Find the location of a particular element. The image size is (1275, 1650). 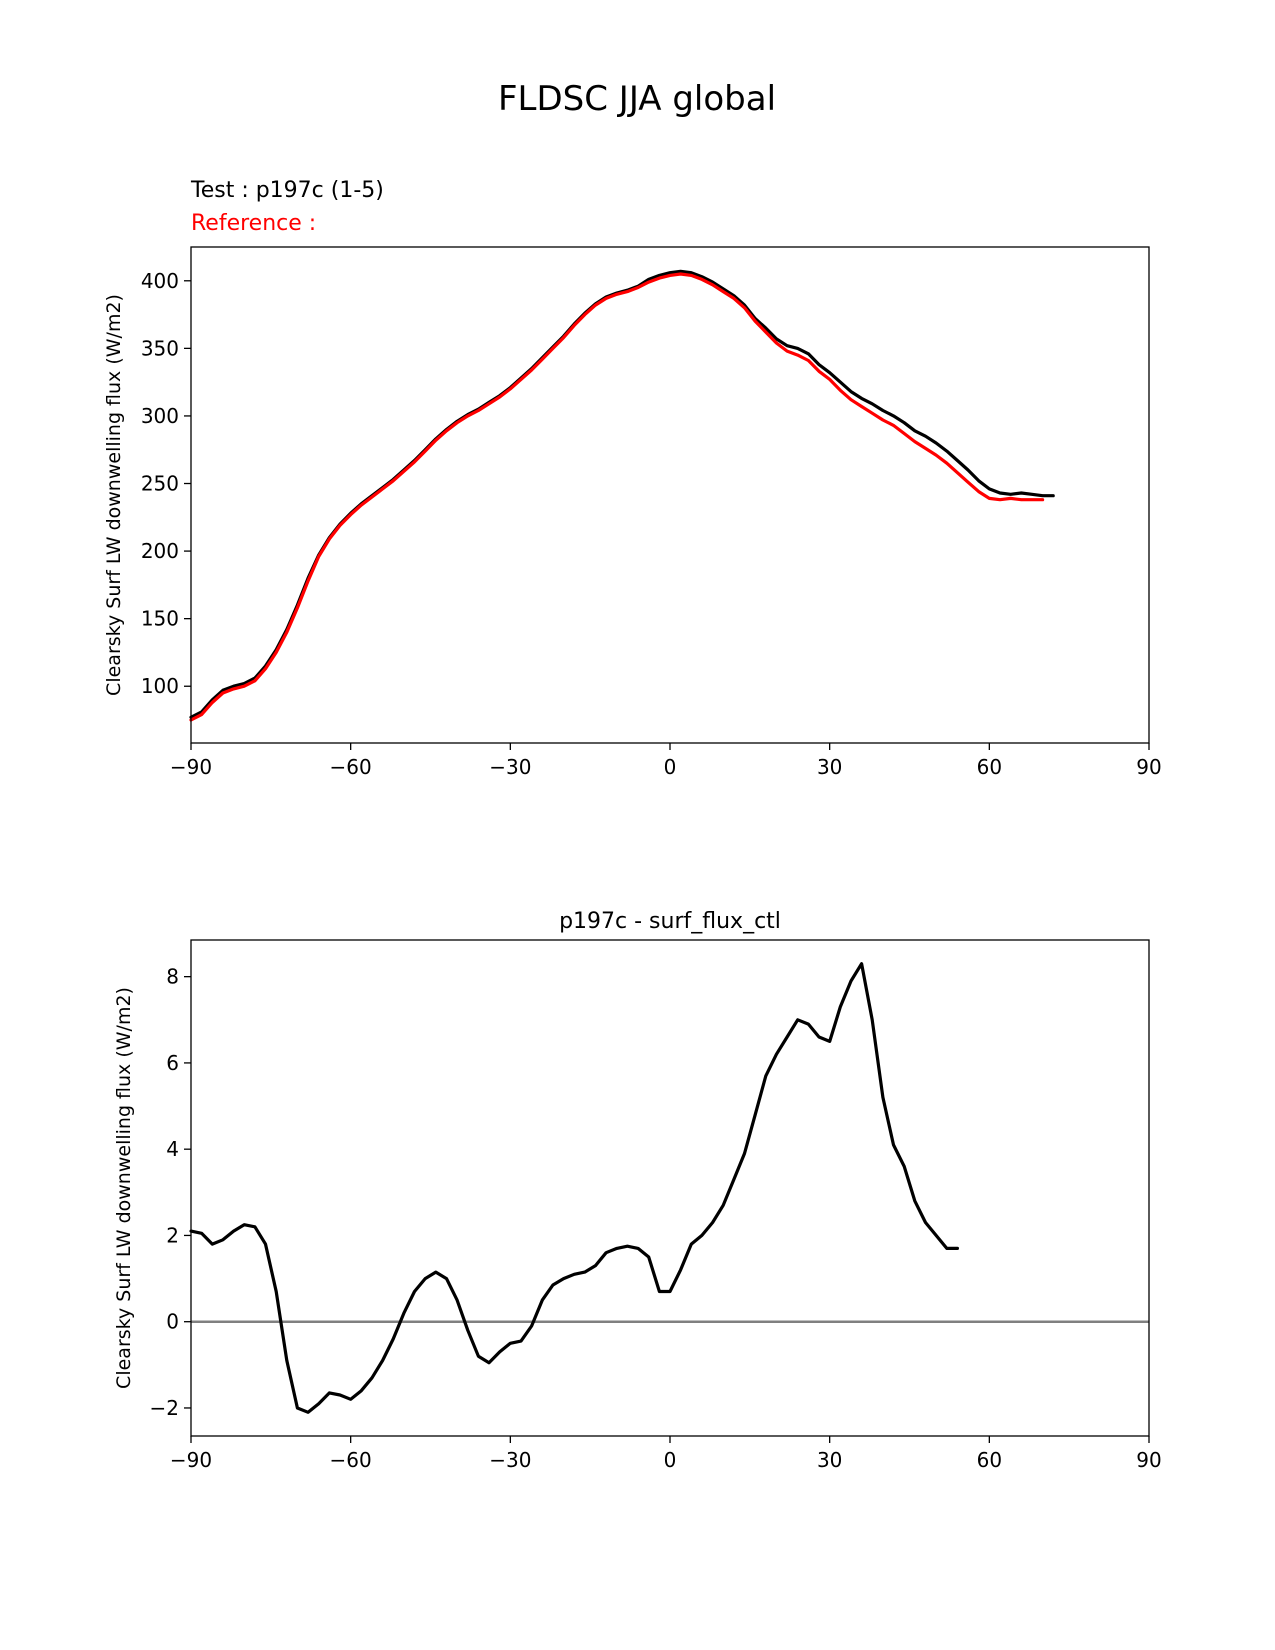

y-tick-label: 100 is located at coordinates (160, 686).